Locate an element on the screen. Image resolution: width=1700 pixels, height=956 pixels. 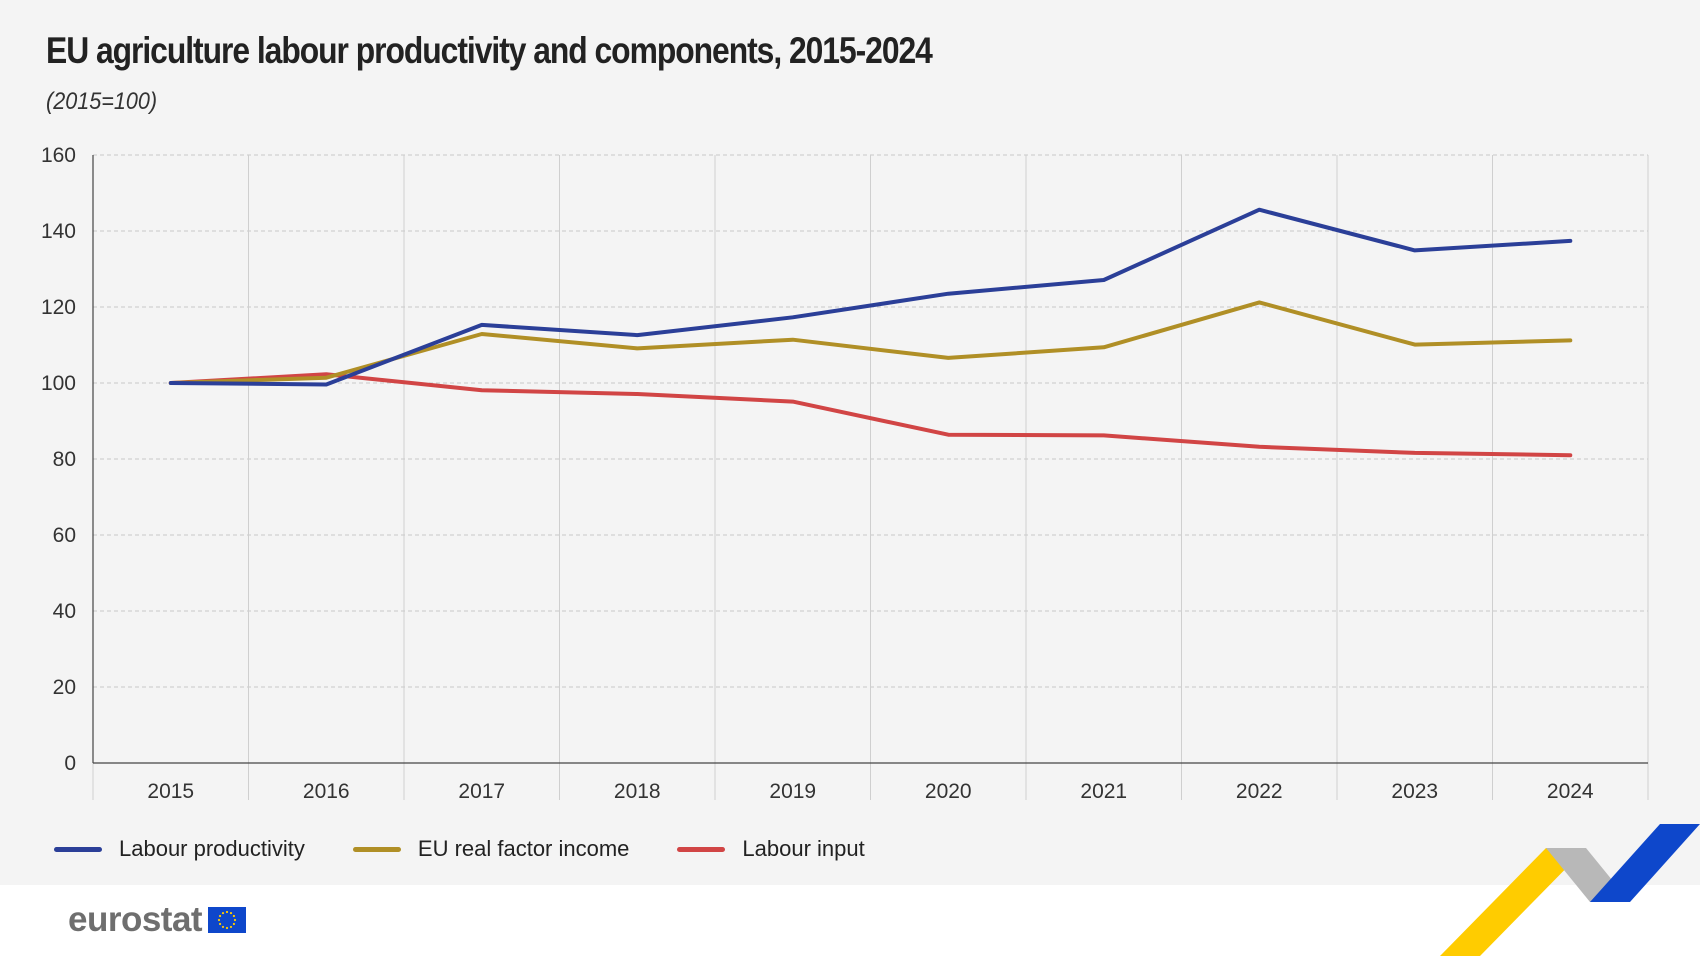
x-tick-label: 2024 is located at coordinates (1570, 791).